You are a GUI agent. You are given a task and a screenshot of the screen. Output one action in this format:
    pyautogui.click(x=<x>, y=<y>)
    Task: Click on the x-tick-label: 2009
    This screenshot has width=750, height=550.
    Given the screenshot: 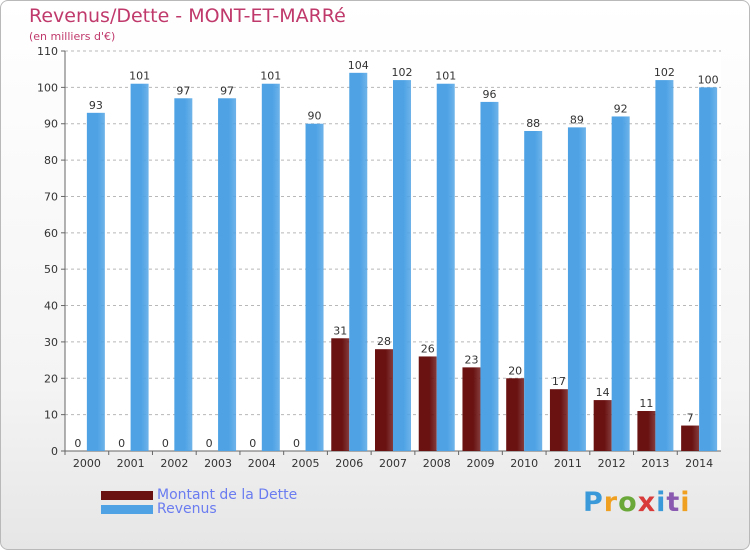 What is the action you would take?
    pyautogui.click(x=480, y=463)
    